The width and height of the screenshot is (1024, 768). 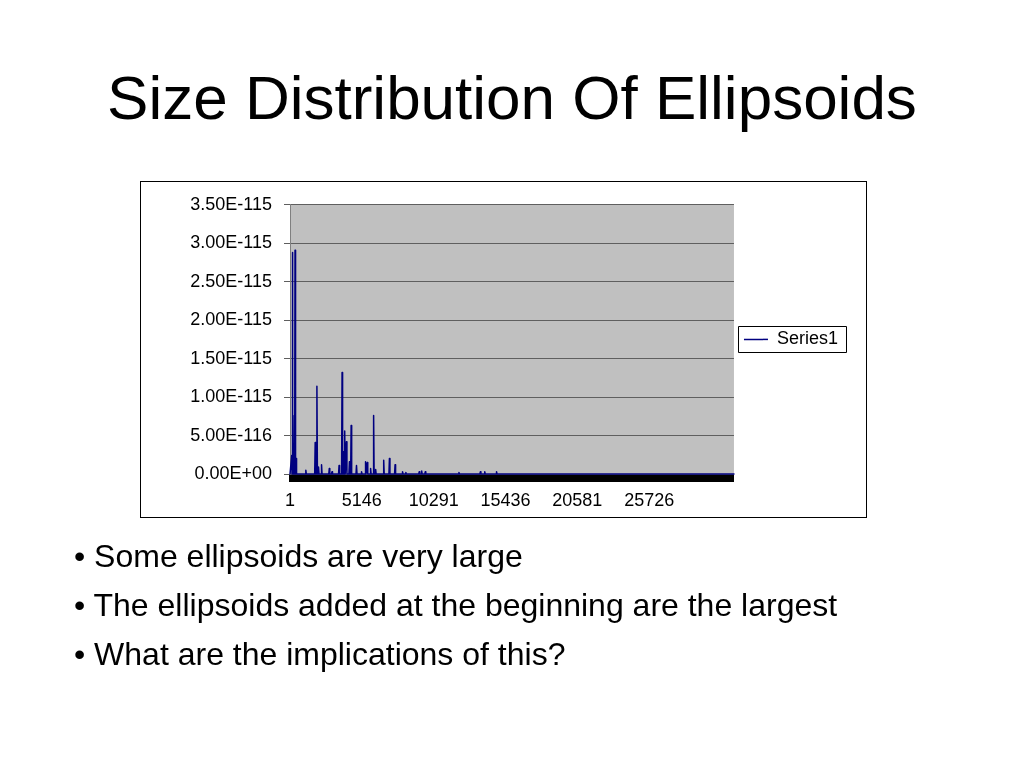 What do you see at coordinates (361, 499) in the screenshot?
I see `x-tick-label: 5146` at bounding box center [361, 499].